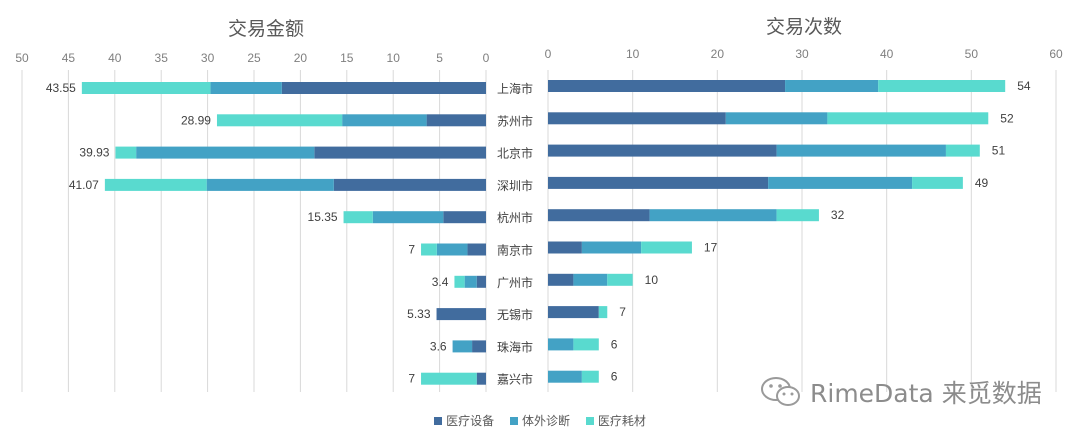  Describe the element at coordinates (515, 217) in the screenshot. I see `category-label: 杭州市` at that location.